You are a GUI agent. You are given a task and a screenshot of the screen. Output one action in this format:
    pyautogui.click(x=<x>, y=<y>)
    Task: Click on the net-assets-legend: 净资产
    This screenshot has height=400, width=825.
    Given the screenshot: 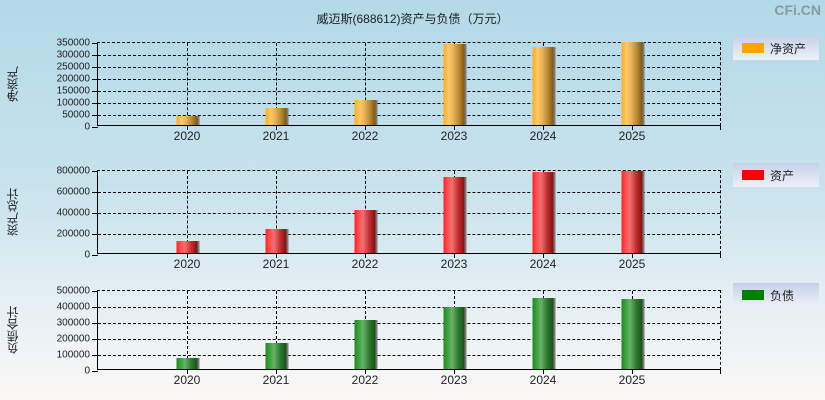 What is the action you would take?
    pyautogui.click(x=776, y=48)
    